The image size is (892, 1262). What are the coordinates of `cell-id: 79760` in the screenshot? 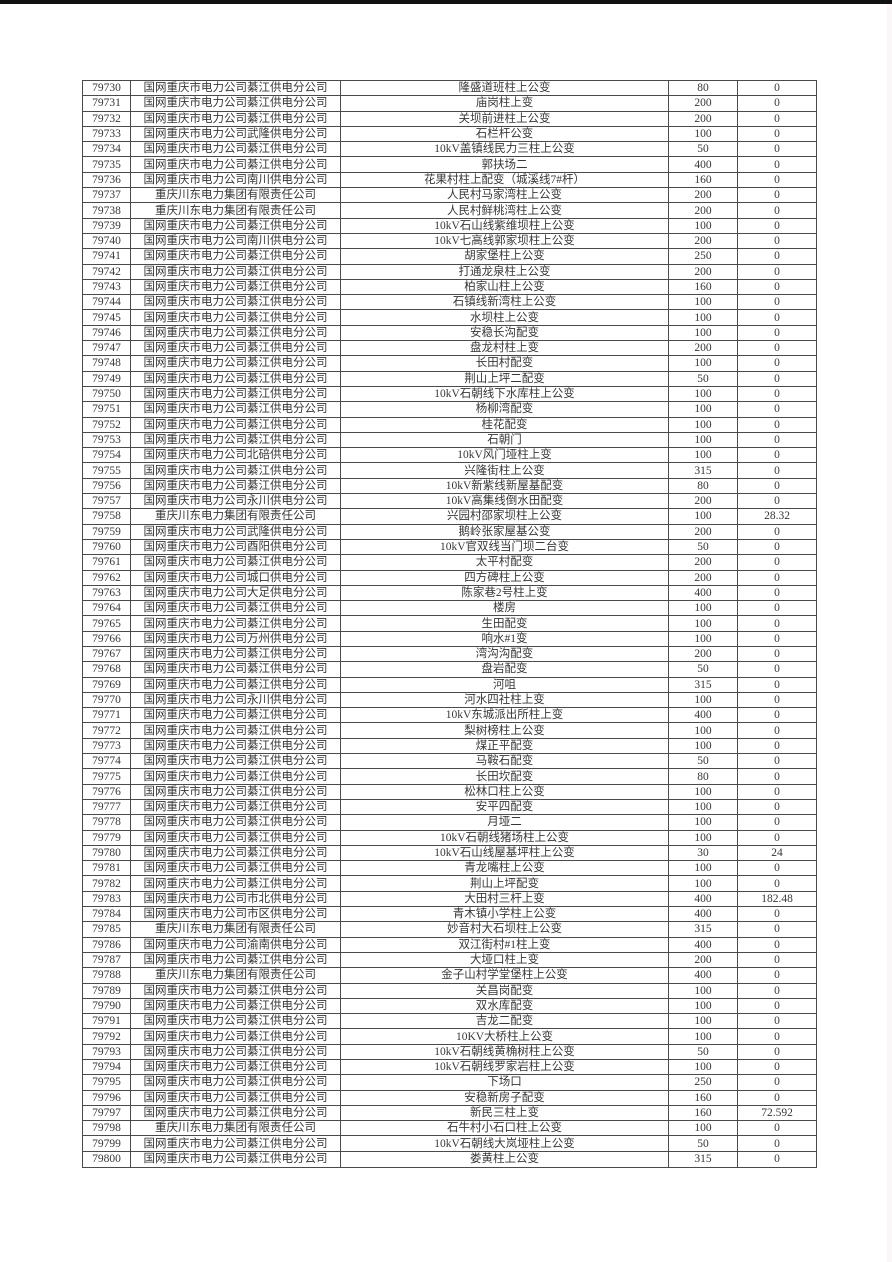 It's located at (106, 547).